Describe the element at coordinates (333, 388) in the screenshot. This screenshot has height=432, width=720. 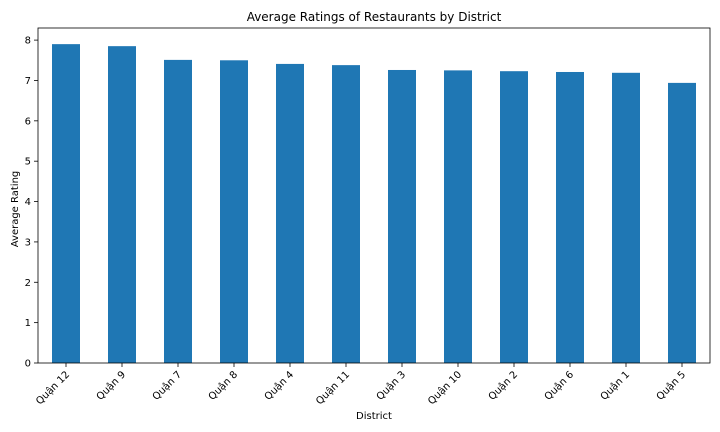
I see `x-tick-label: Quận 11` at that location.